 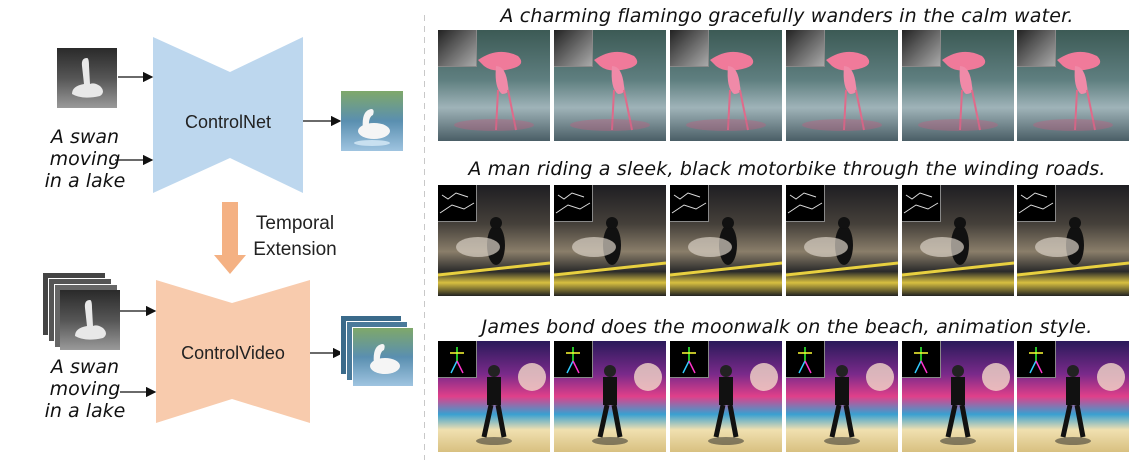 What do you see at coordinates (380, 355) in the screenshot?
I see `swan-video-stack` at bounding box center [380, 355].